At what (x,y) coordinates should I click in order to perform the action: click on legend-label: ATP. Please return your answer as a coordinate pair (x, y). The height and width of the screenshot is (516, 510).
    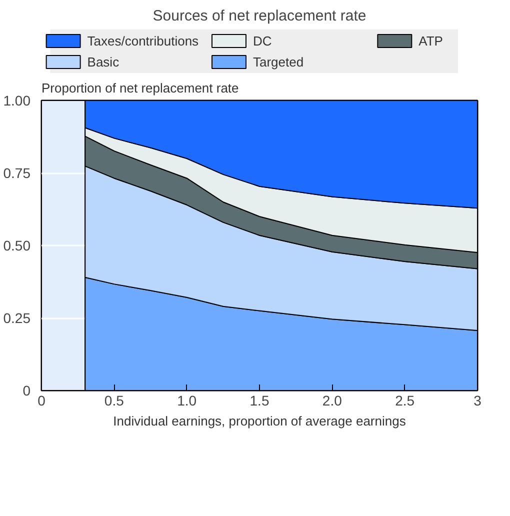
    Looking at the image, I should click on (430, 40).